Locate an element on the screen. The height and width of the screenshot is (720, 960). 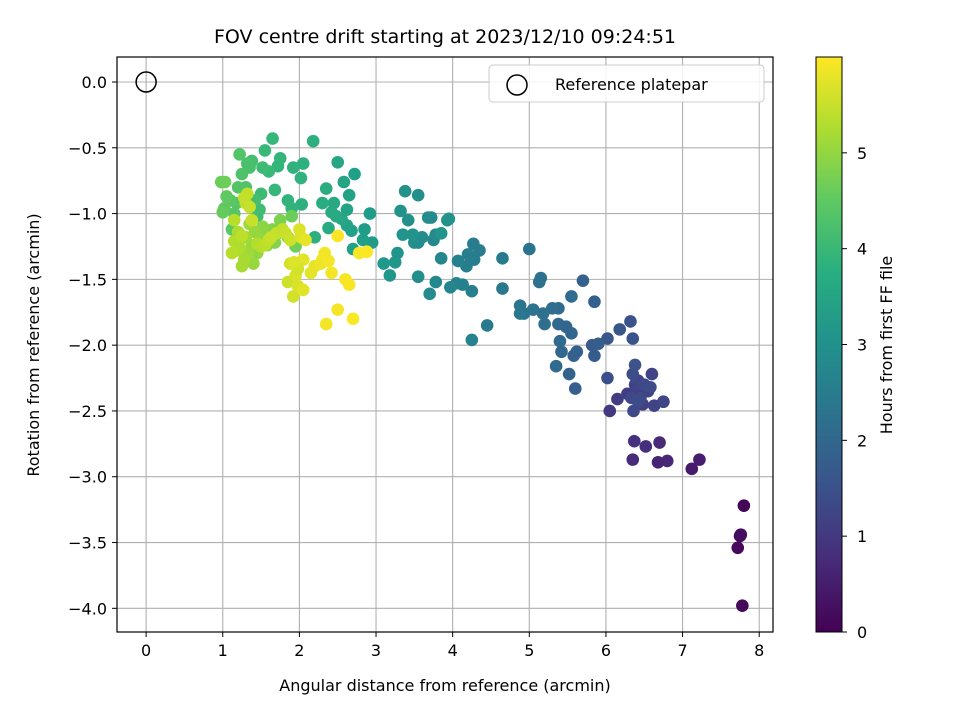
colorbar: 0 1 2 3 4 5 Hours from first FF file is located at coordinates (855, 349).